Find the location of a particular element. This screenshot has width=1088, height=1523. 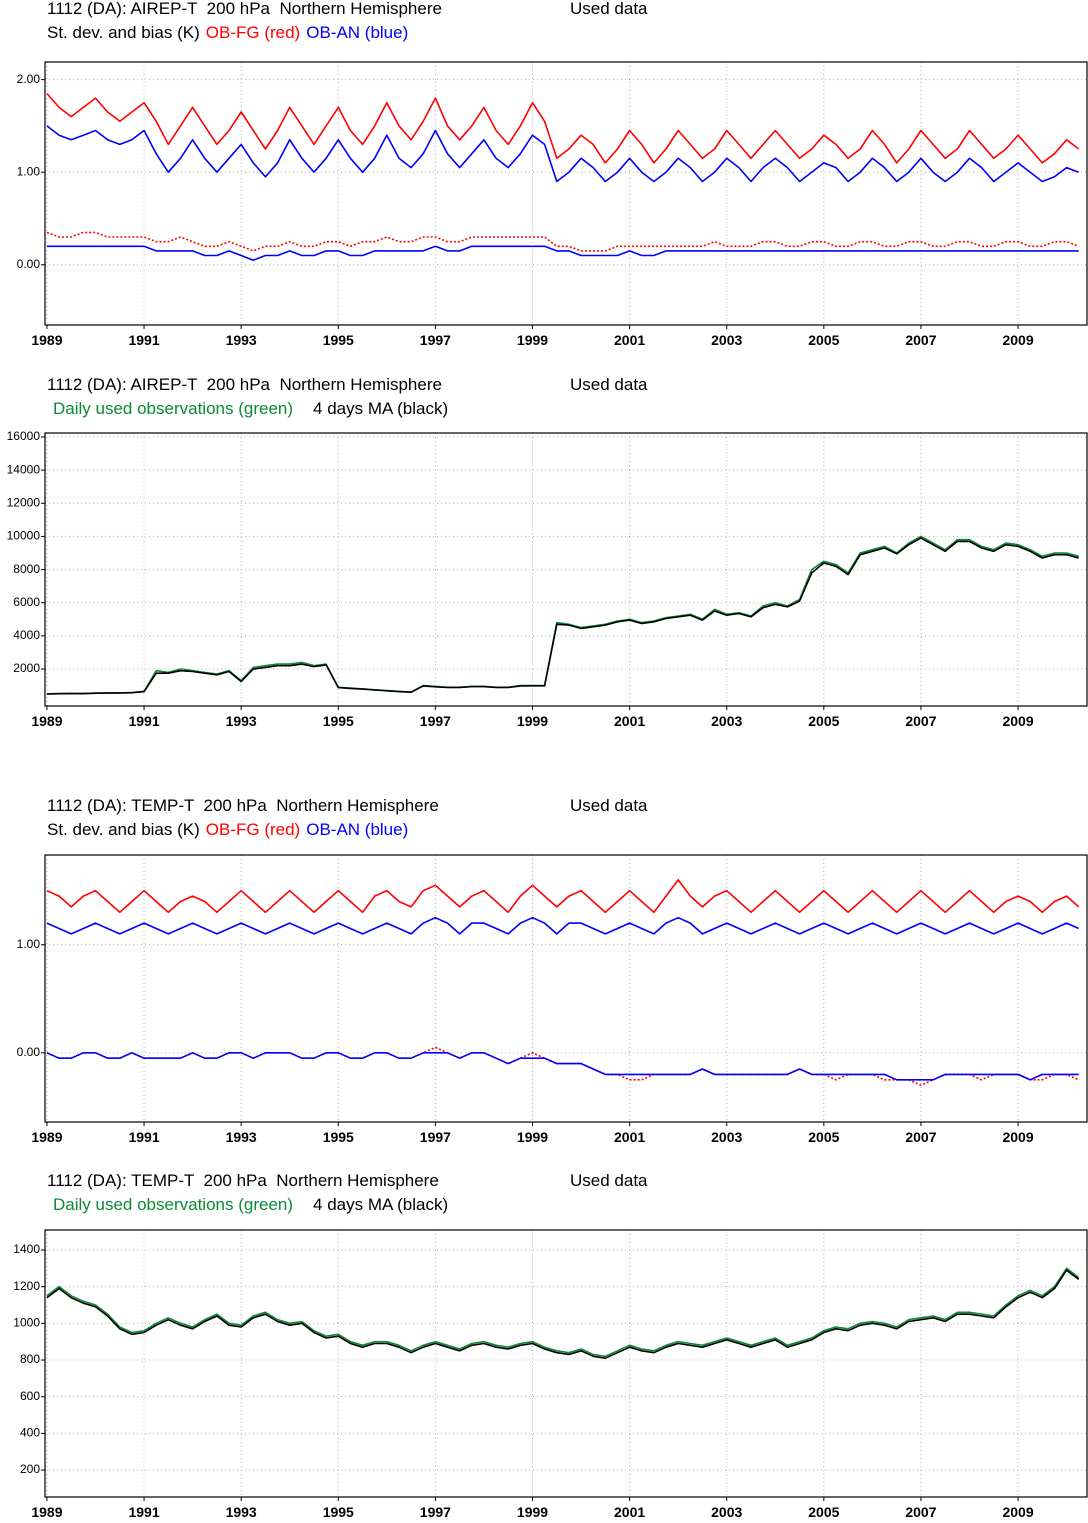

y-tick-label: 1400 is located at coordinates (26, 1249).